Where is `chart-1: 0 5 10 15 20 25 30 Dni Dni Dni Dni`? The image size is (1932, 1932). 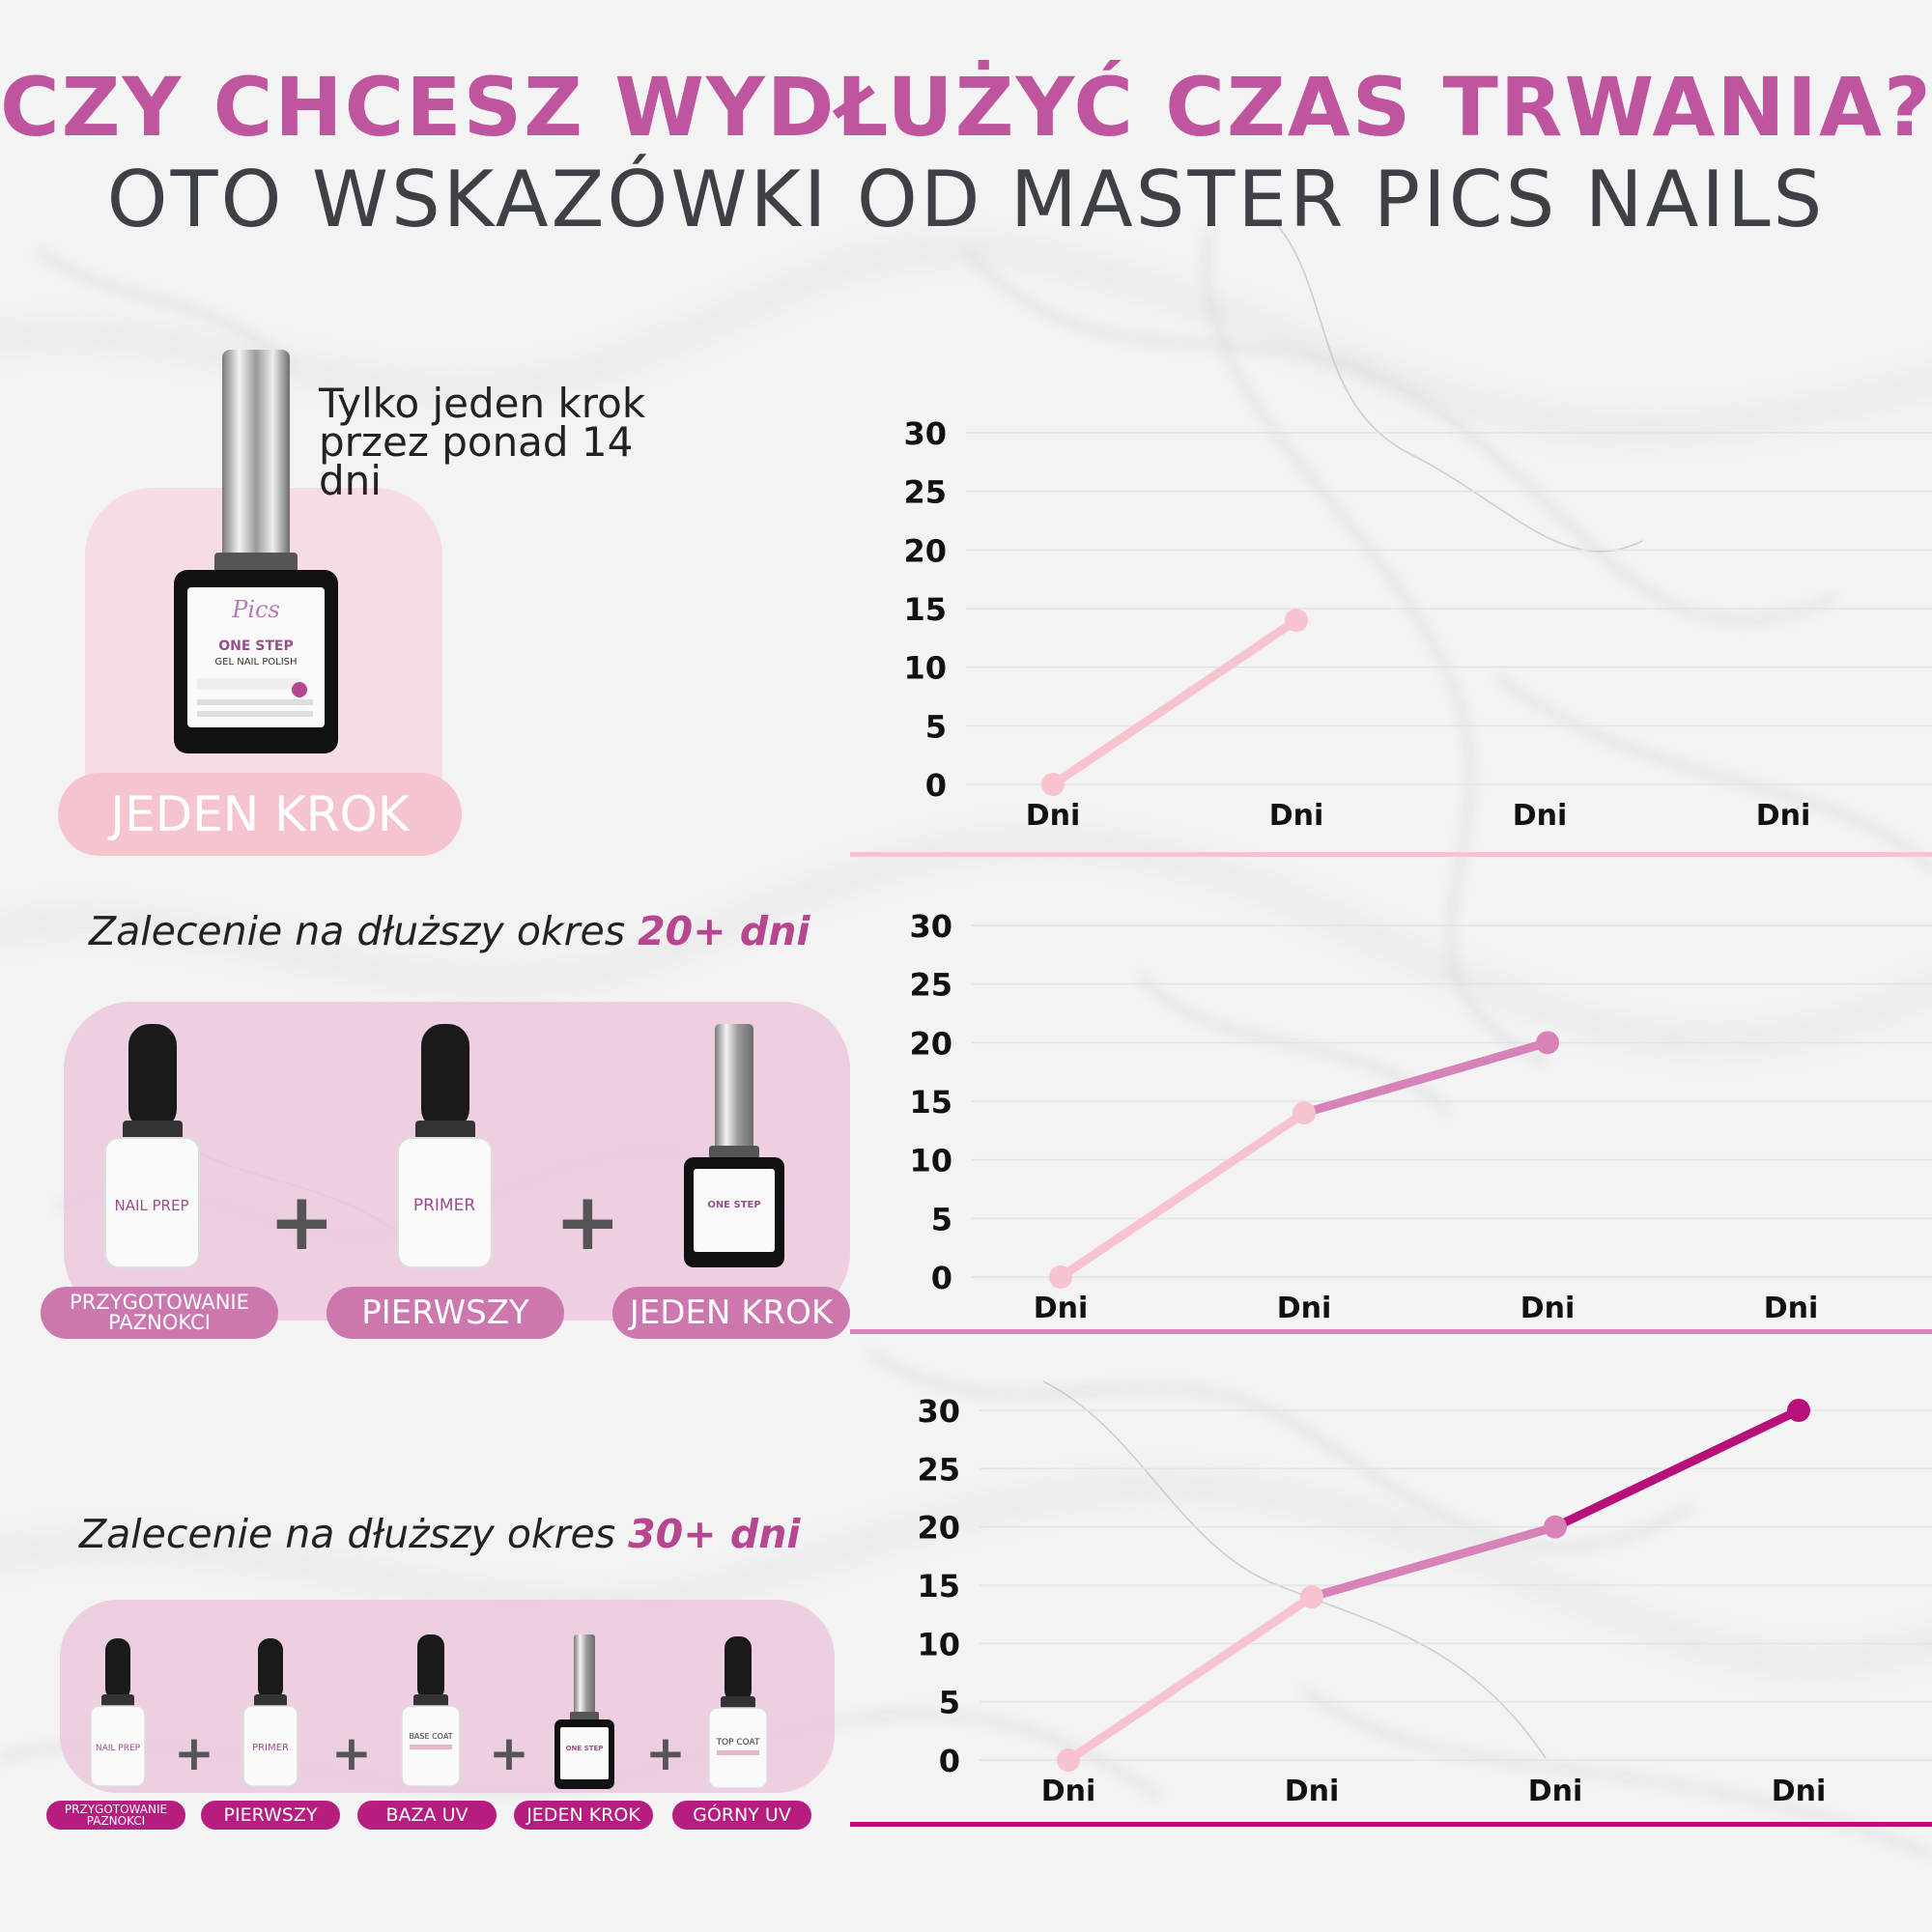 chart-1: 0 5 10 15 20 25 30 Dni Dni Dni Dni is located at coordinates (1417, 624).